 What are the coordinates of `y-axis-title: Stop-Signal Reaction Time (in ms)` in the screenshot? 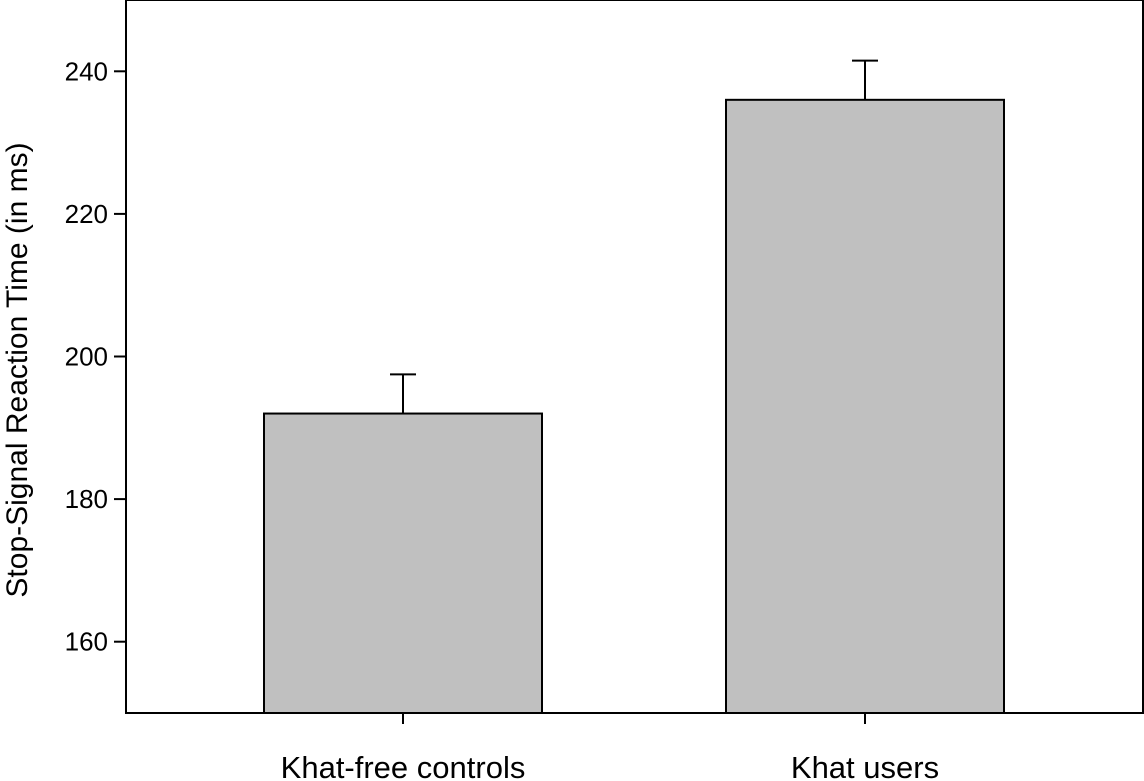 It's located at (17, 369).